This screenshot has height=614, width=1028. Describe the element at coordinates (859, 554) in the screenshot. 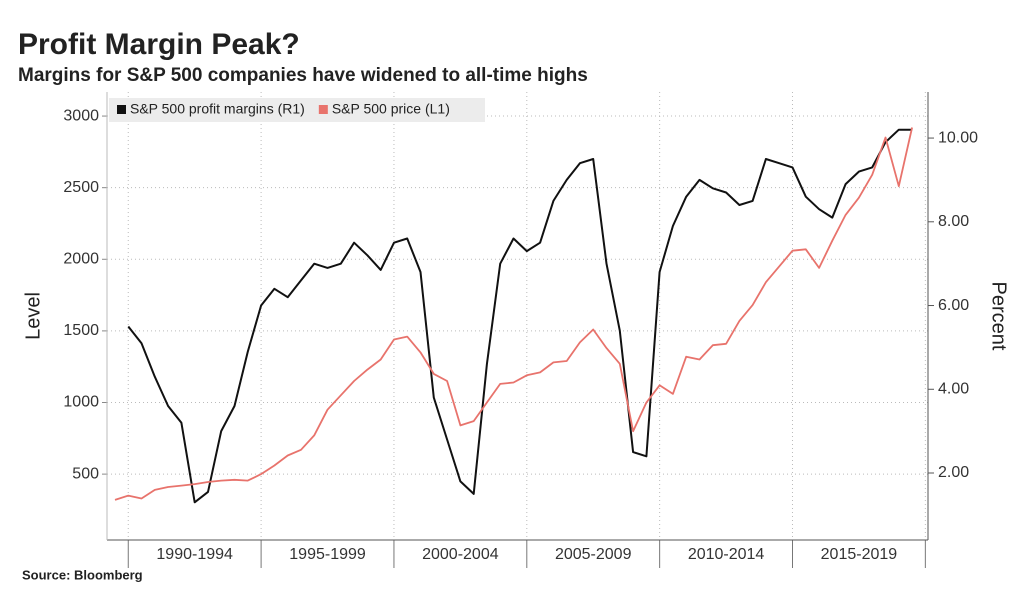

I see `x-tick-label: 2015-2019` at that location.